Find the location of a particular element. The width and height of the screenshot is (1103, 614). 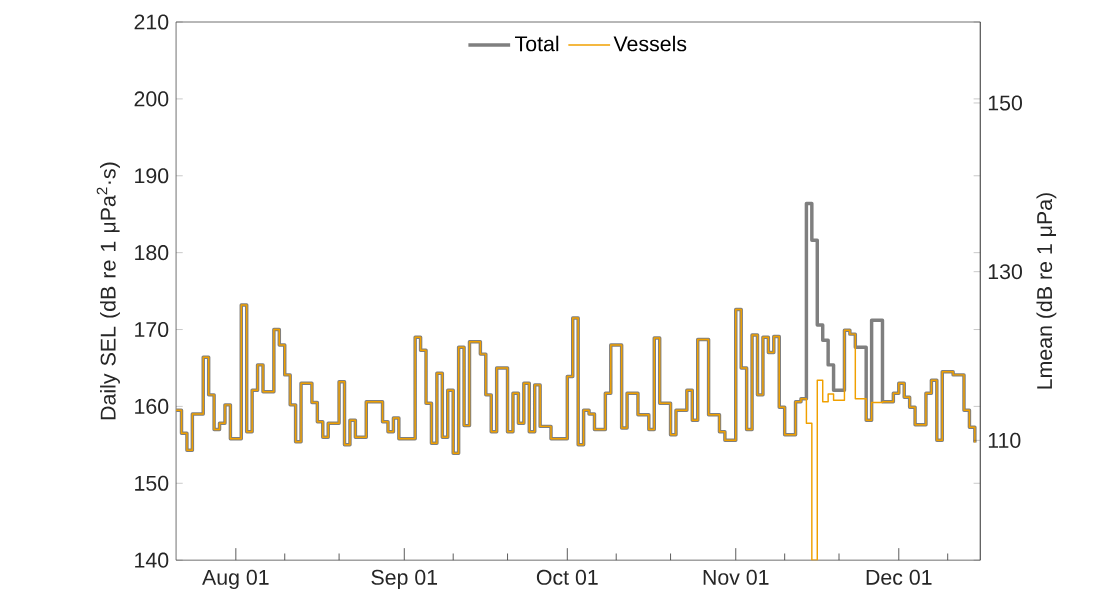

y-axis-title: Daily SEL (dB re 1 μPa$^{2}$·s) is located at coordinates (108, 291).